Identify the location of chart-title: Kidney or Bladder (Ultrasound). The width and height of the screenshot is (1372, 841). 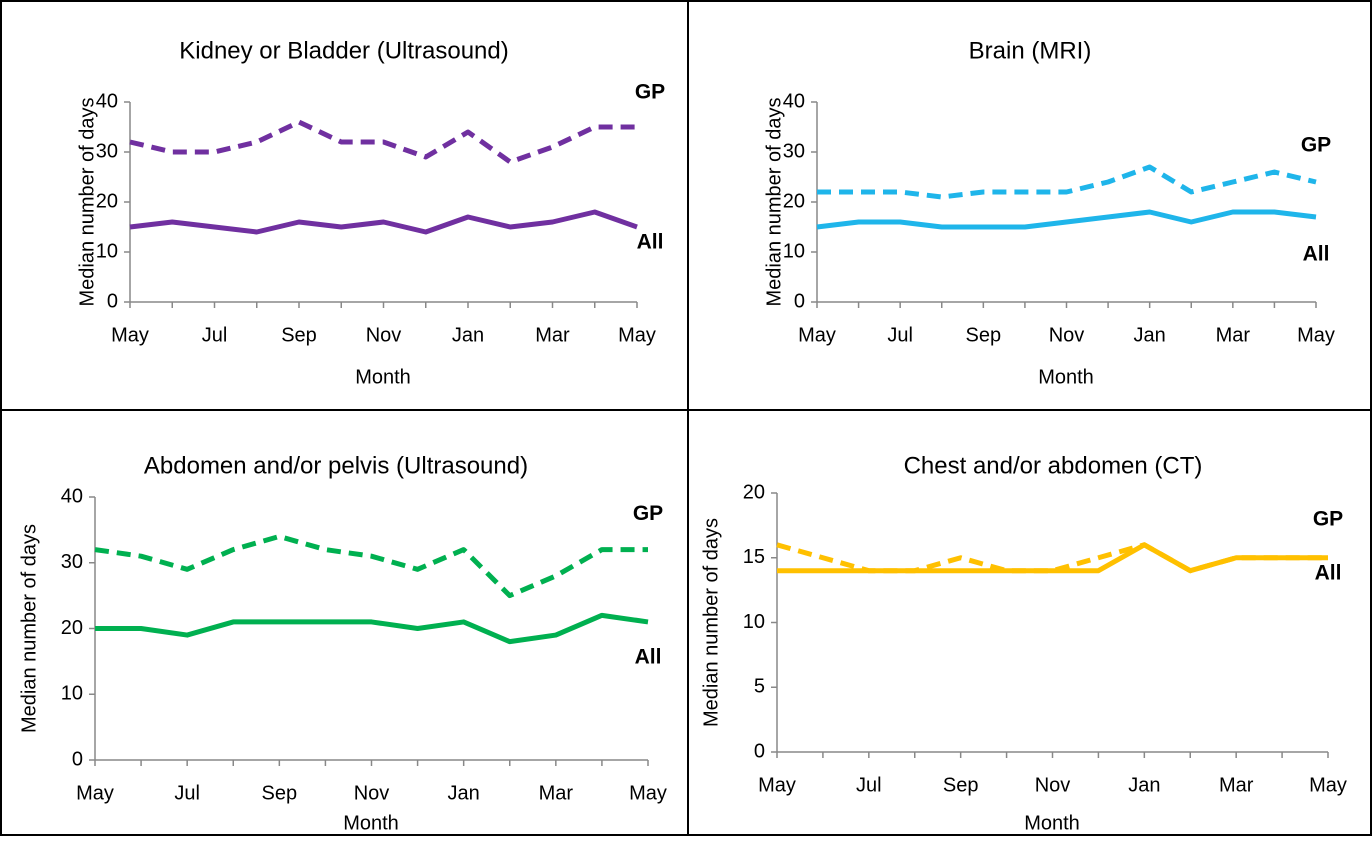
(344, 50).